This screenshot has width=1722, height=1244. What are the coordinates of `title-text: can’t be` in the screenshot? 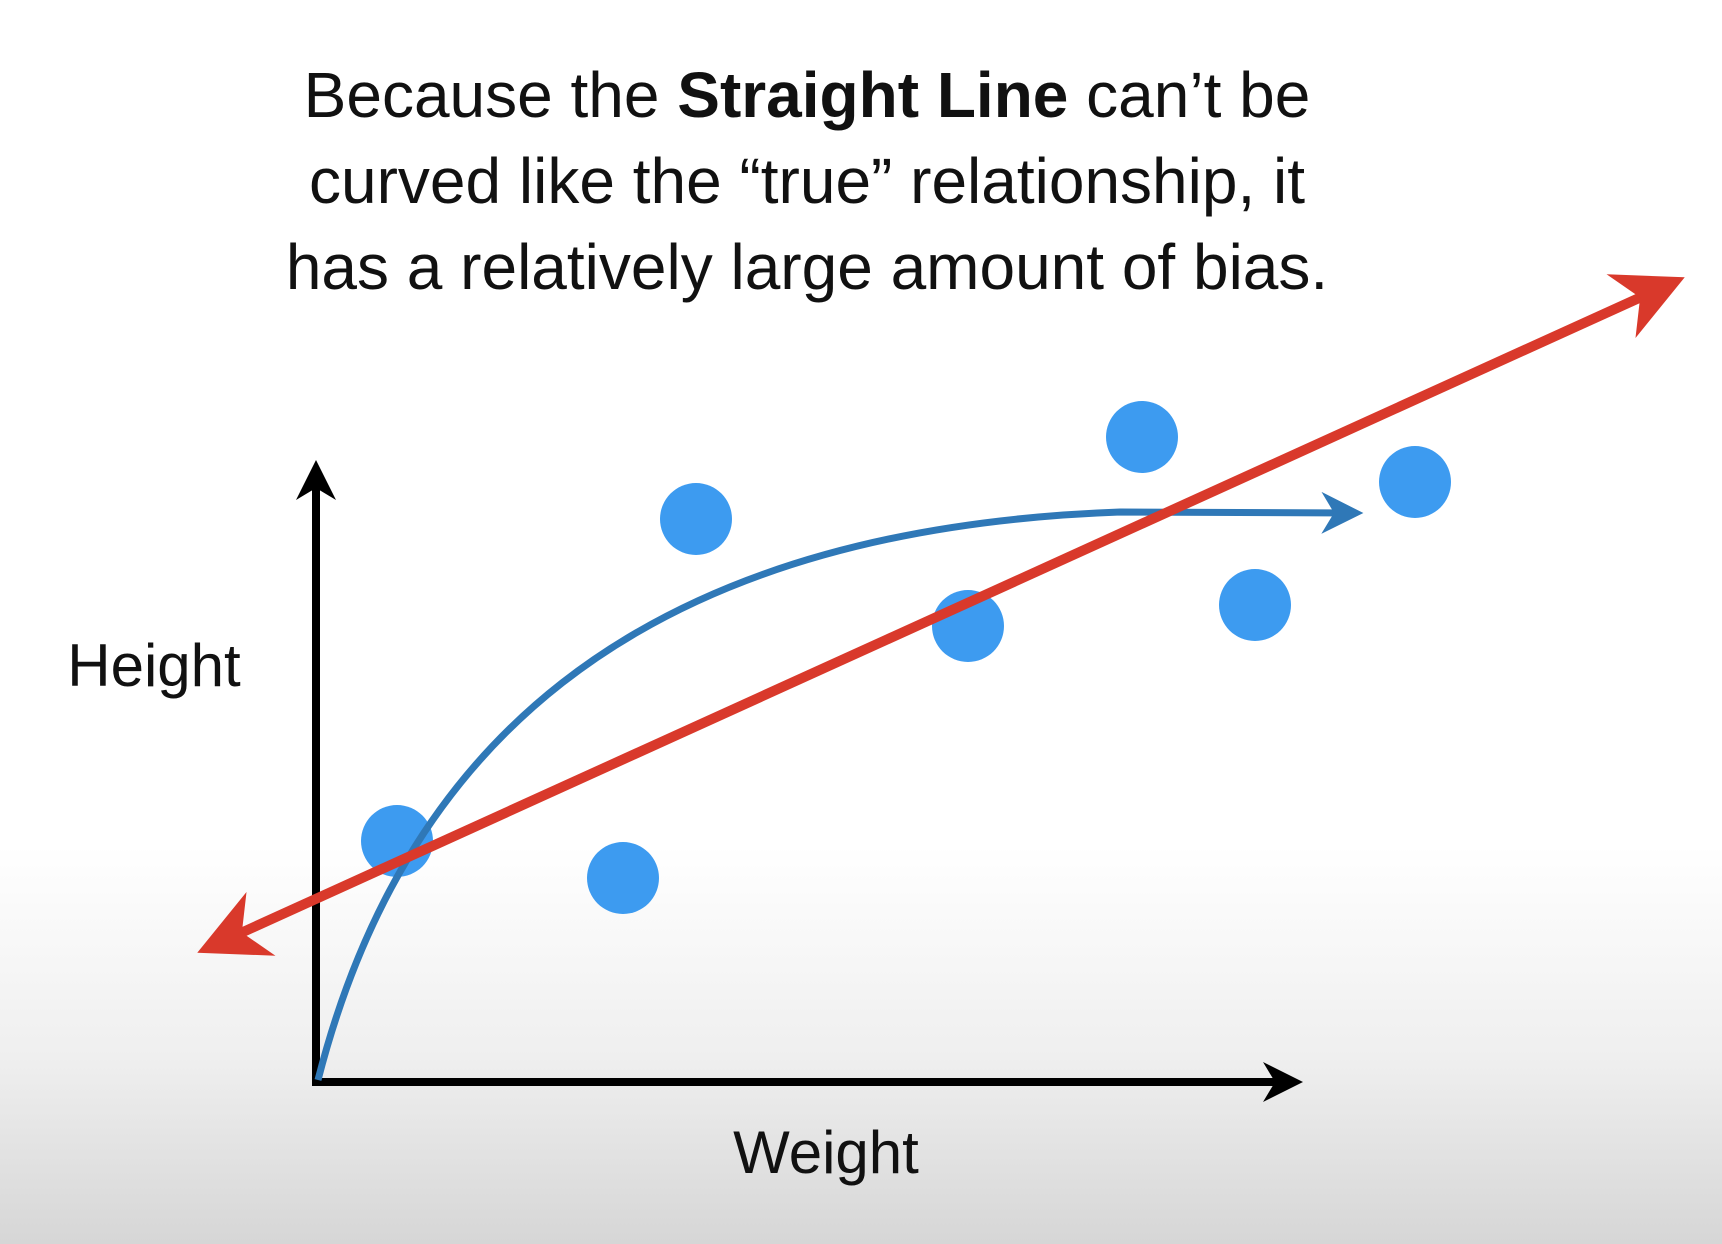 It's located at (1198, 95).